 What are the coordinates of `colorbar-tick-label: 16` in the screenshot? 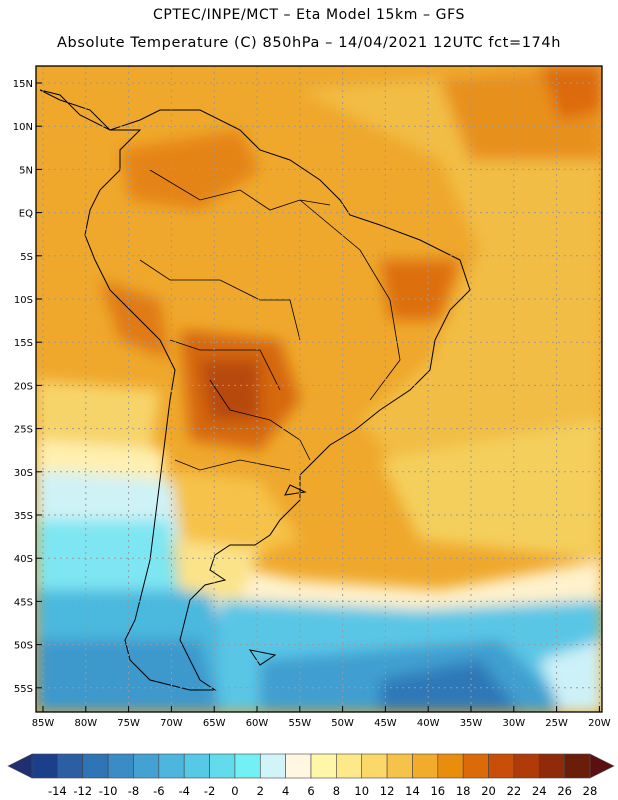 It's located at (437, 791).